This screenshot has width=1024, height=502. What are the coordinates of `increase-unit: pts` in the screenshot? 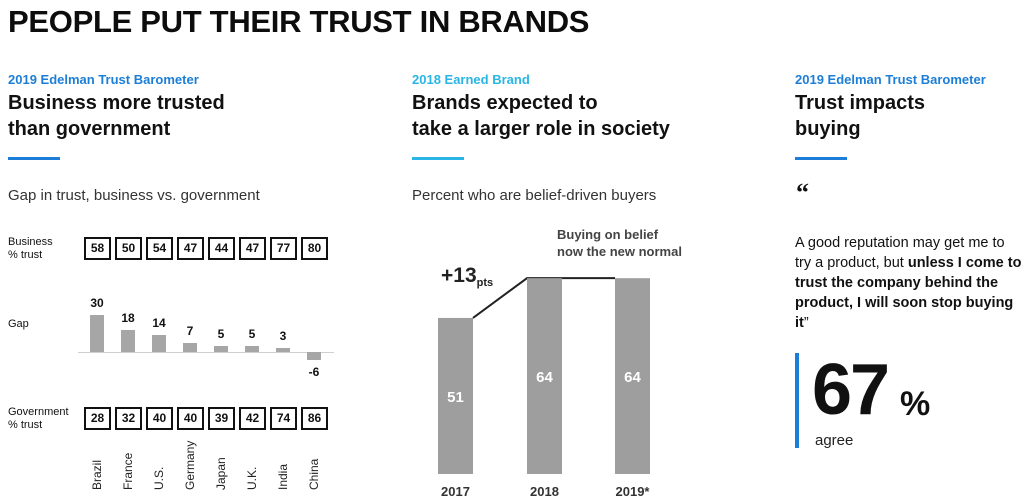 It's located at (485, 283).